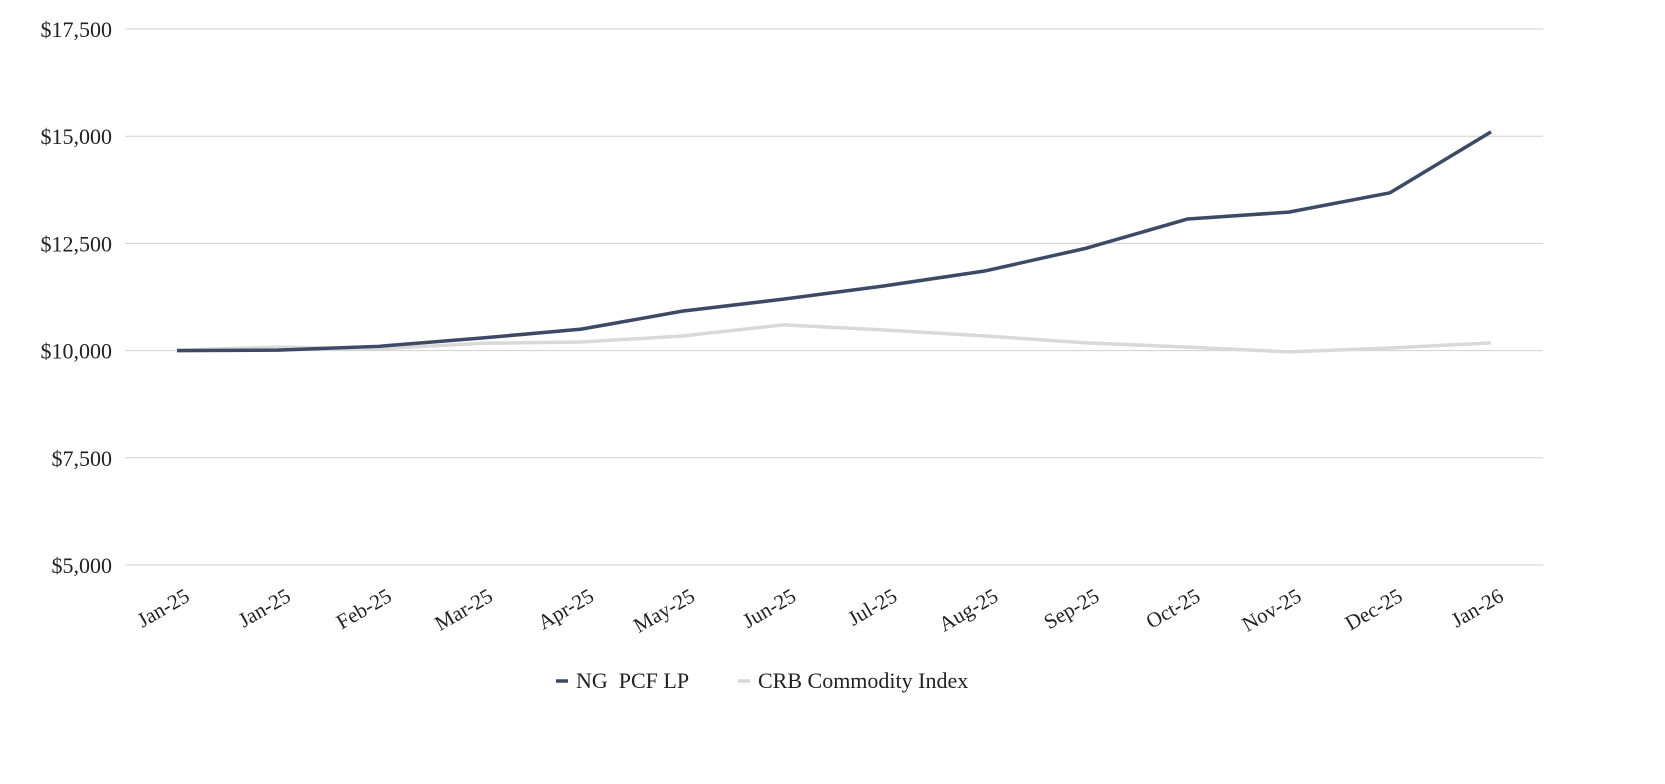  I want to click on x-tick-label: Jan-26, so click(1477, 608).